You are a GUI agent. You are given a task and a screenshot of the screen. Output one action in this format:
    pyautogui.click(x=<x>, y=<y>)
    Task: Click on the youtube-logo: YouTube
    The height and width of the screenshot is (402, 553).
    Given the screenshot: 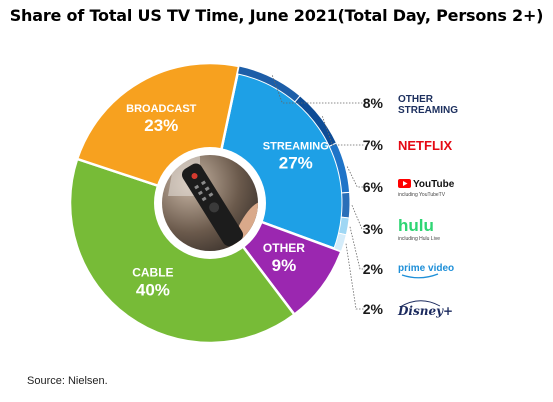 What is the action you would take?
    pyautogui.click(x=434, y=184)
    